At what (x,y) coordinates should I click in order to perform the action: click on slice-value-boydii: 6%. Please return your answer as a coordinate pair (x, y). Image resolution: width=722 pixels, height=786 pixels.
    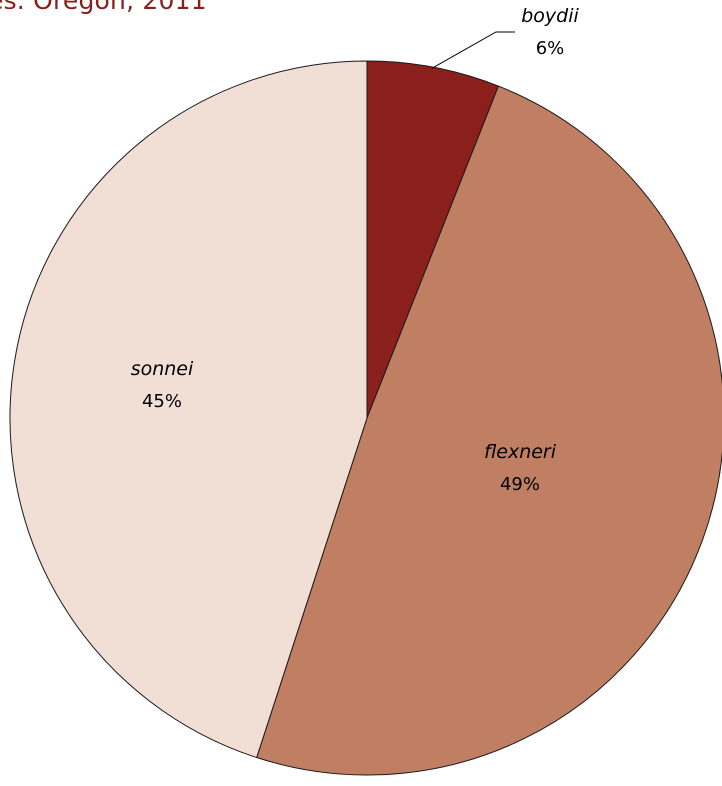
    Looking at the image, I should click on (550, 48).